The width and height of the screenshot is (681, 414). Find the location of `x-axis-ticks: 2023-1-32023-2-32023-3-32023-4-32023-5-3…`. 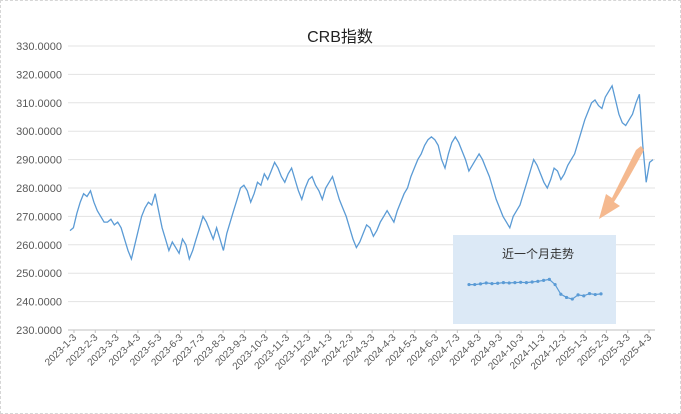

x-axis-ticks: 2023-1-32023-2-32023-3-32023-4-32023-5-3… is located at coordinates (348, 351).